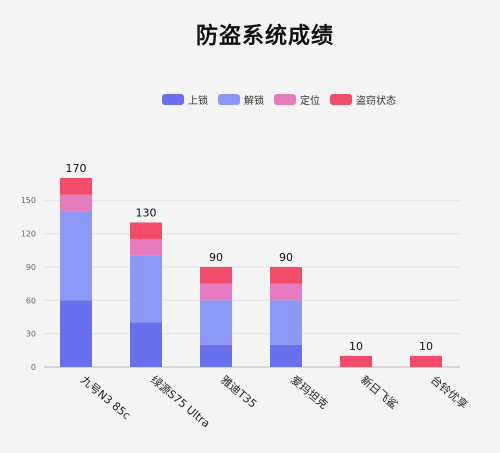 The width and height of the screenshot is (500, 453). Describe the element at coordinates (185, 99) in the screenshot. I see `legend-item-lock: 上锁` at that location.